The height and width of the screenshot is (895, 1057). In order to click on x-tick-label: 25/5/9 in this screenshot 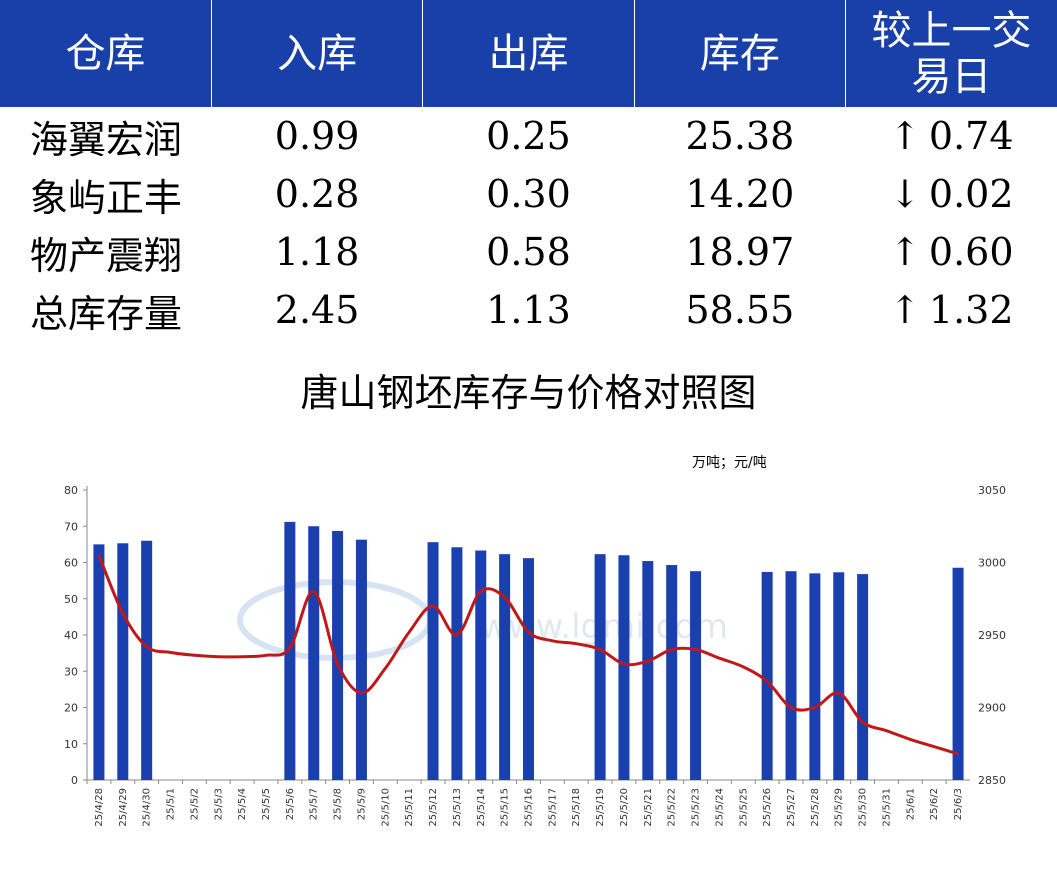, I will do `click(361, 804)`.